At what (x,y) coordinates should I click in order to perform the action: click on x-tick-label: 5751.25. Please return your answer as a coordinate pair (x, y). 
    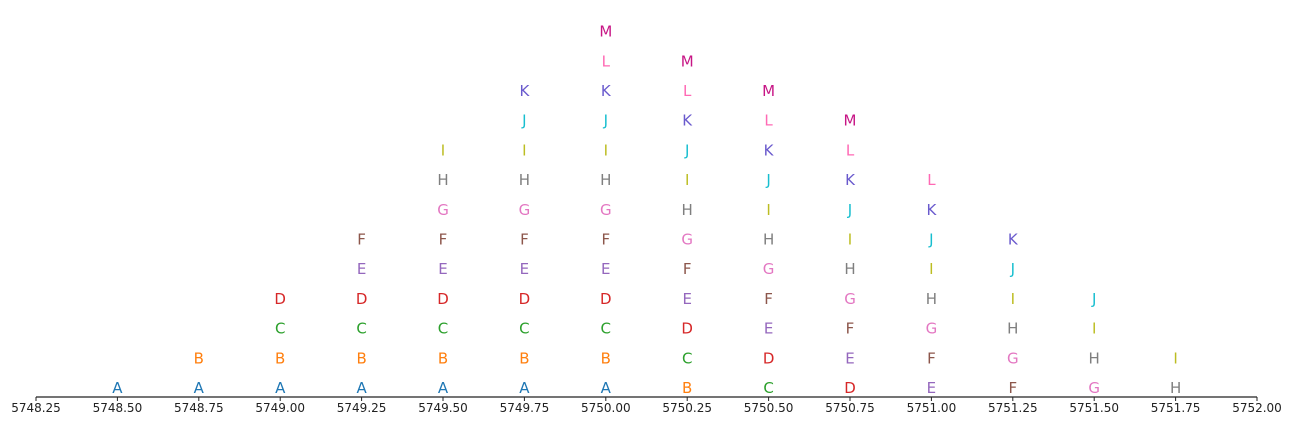
    Looking at the image, I should click on (1013, 408).